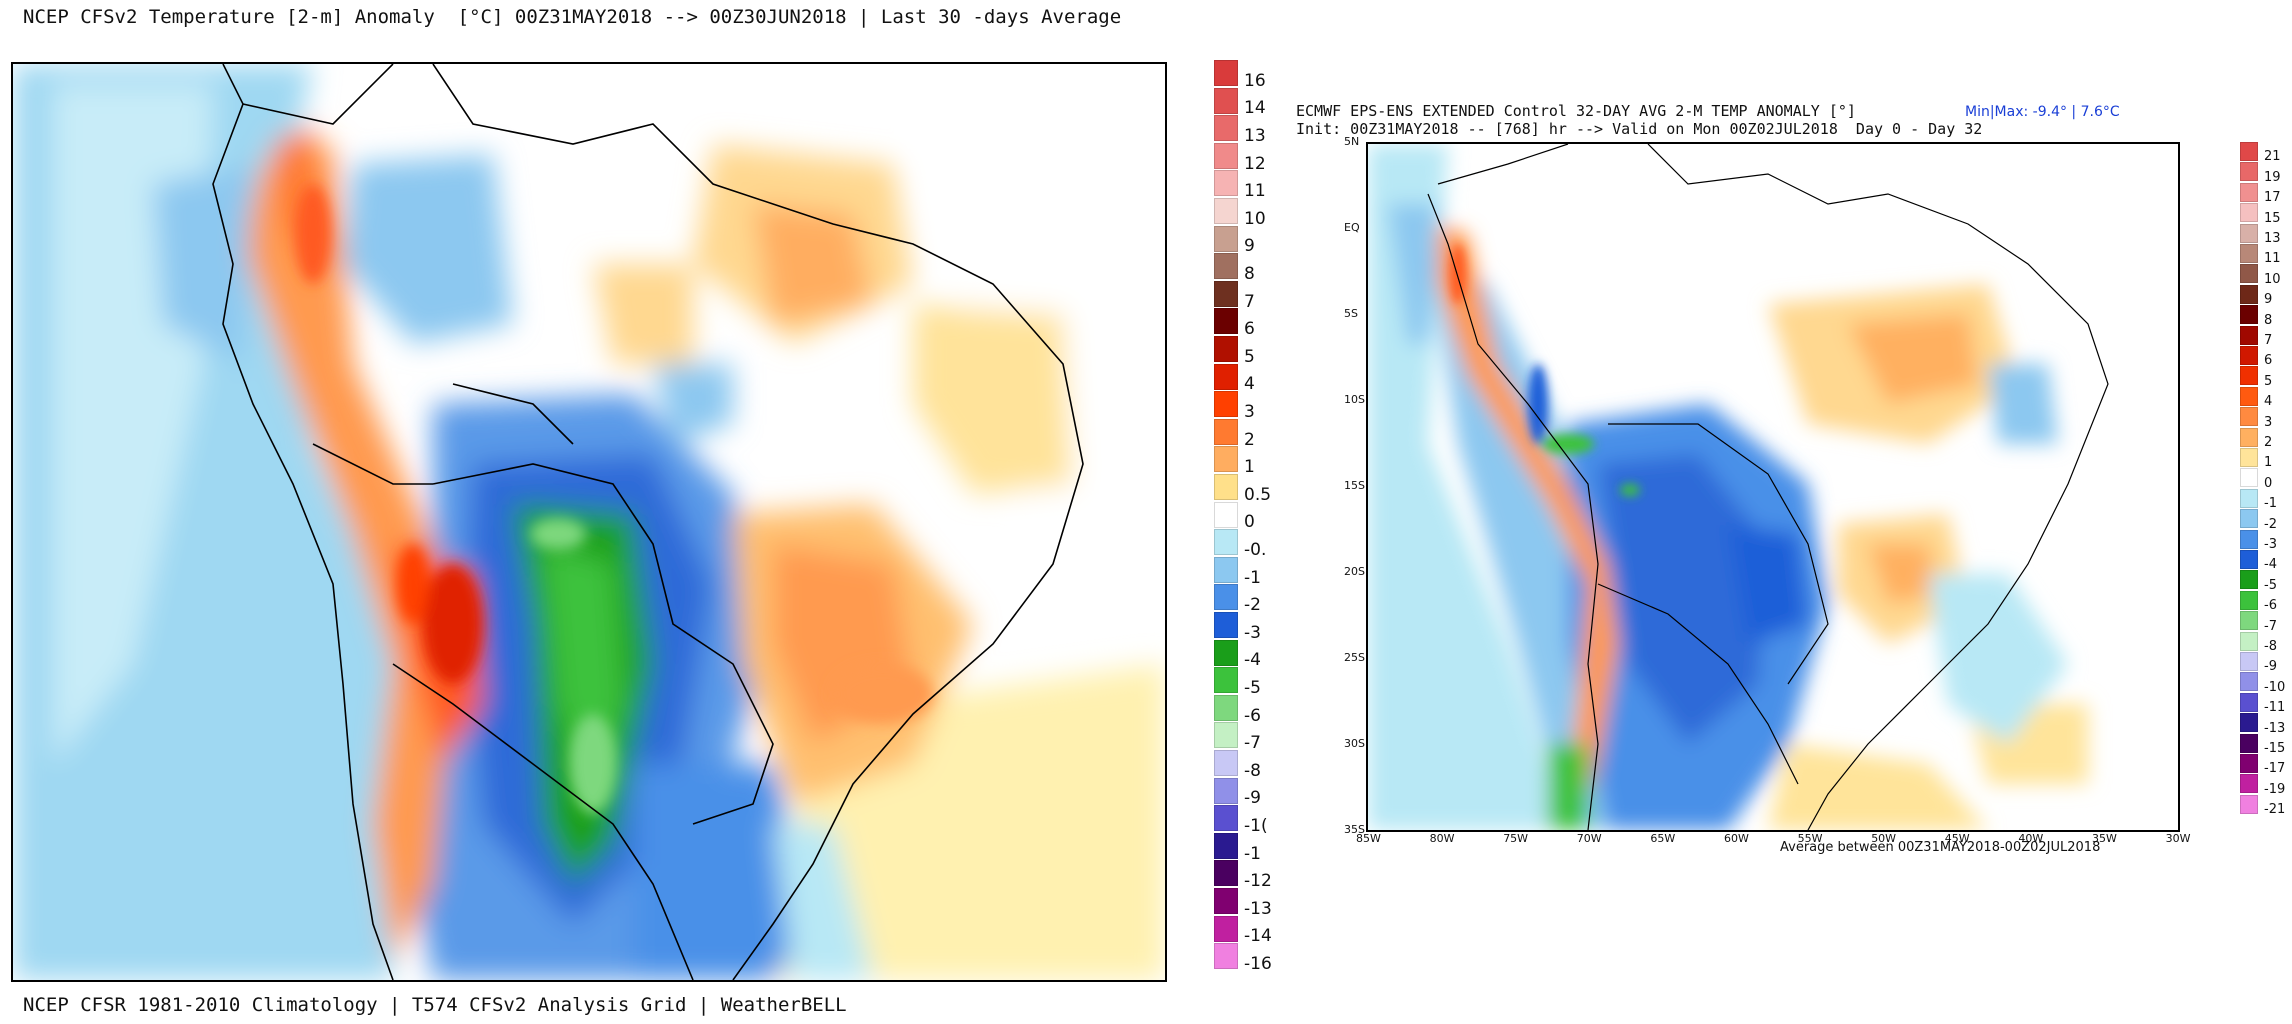  Describe the element at coordinates (1258, 936) in the screenshot. I see `left-colorbar-label: -14` at that location.